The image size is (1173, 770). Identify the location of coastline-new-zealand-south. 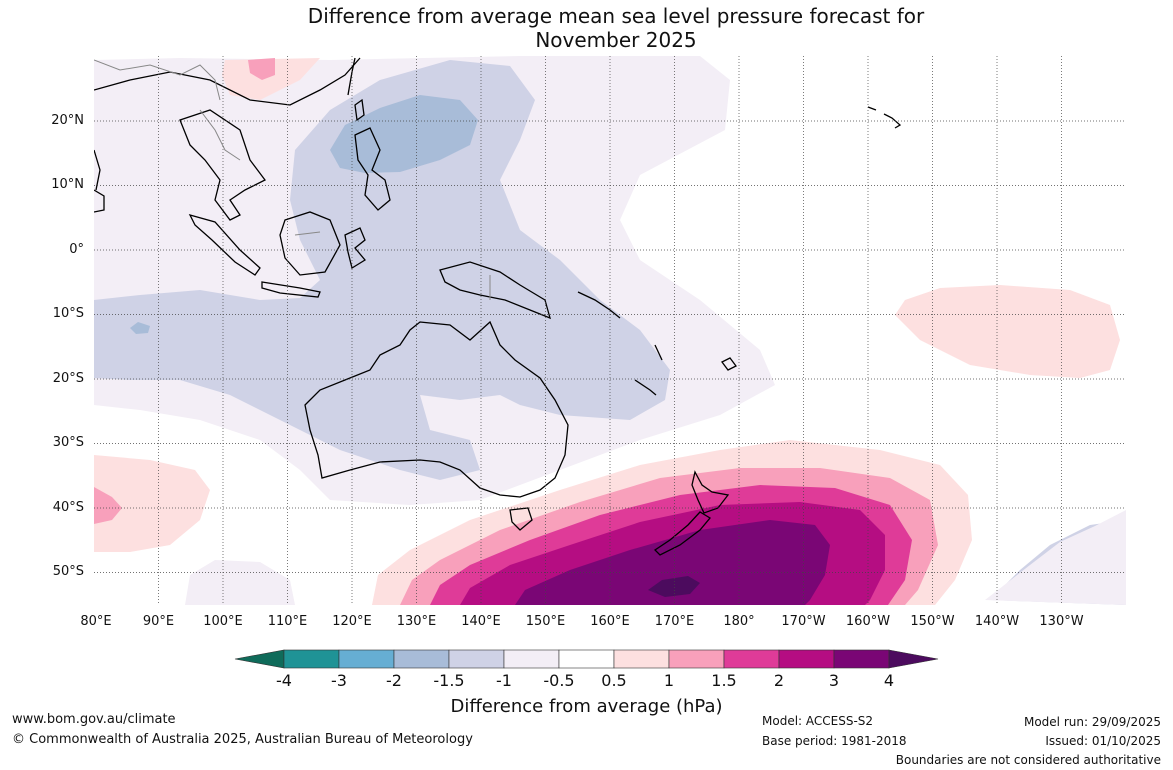
(682, 533).